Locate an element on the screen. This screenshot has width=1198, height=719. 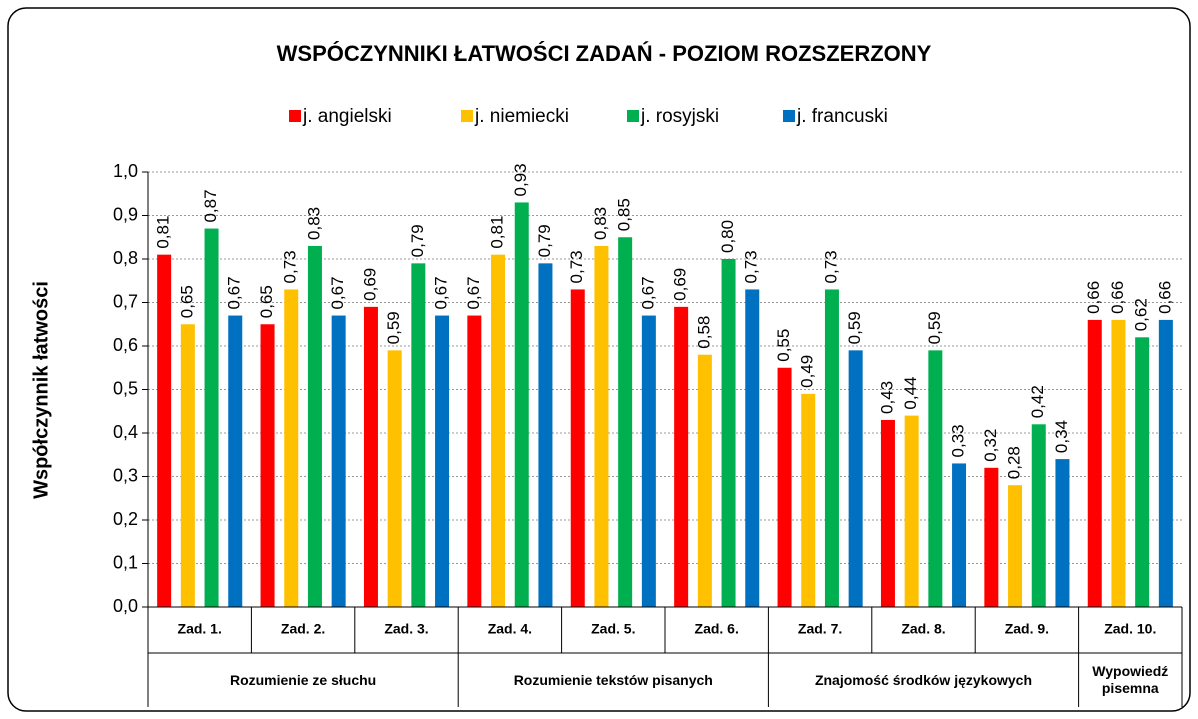
x-tick-label: Zad. 9. is located at coordinates (1027, 629).